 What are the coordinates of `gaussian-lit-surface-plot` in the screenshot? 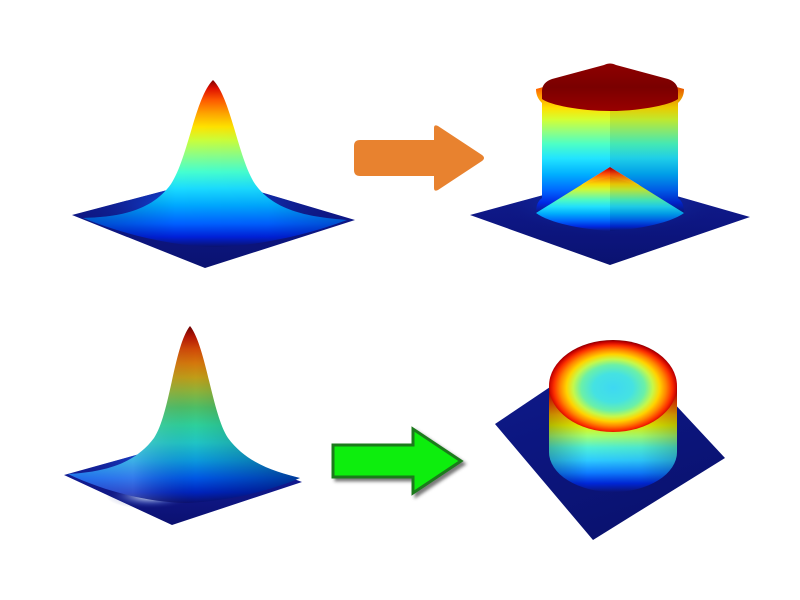 It's located at (183, 425).